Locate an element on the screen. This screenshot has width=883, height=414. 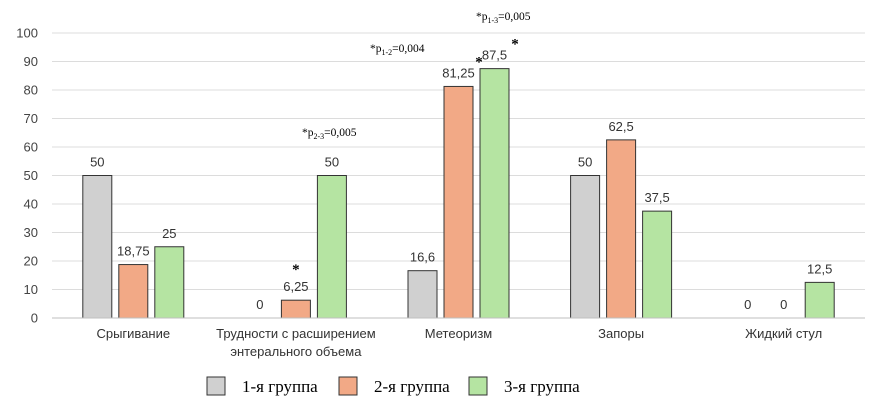
y-tick-label: 80 is located at coordinates (31, 90).